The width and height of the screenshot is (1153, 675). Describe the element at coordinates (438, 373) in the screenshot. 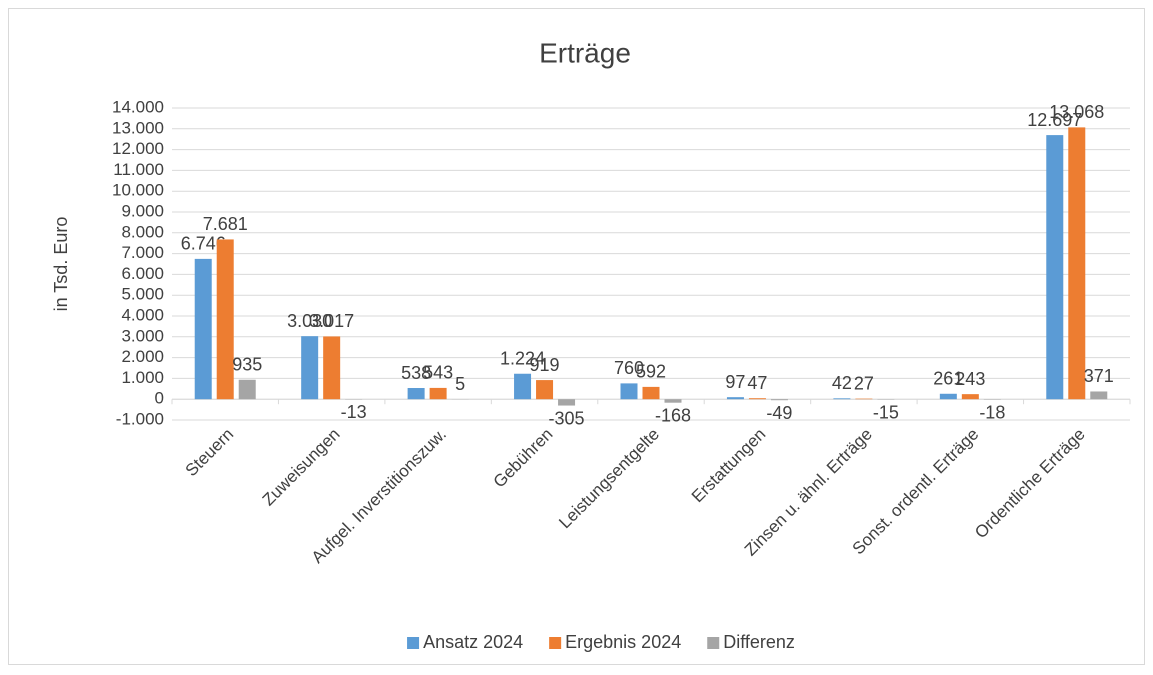

I see `value-label: 543` at that location.